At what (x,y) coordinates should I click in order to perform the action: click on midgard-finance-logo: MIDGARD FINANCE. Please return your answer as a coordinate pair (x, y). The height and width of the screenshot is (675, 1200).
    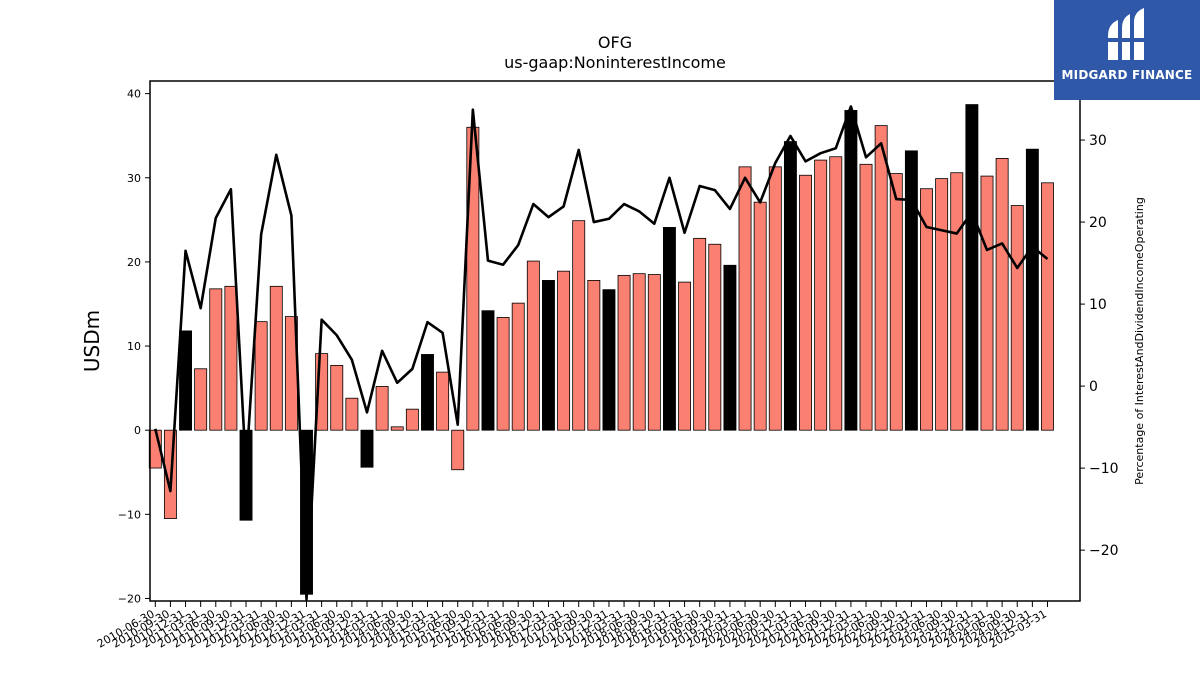
    Looking at the image, I should click on (1127, 50).